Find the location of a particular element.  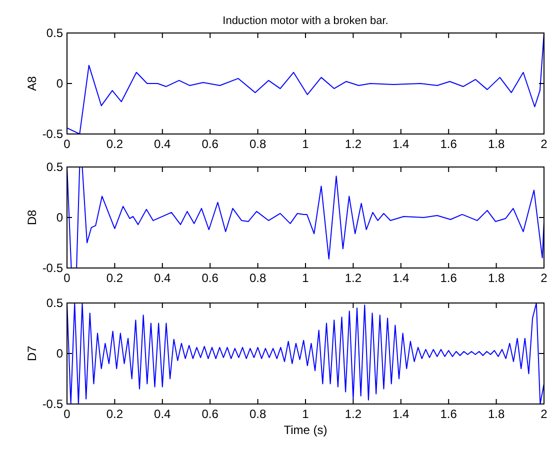

y-axis-title: D7 is located at coordinates (32, 354).